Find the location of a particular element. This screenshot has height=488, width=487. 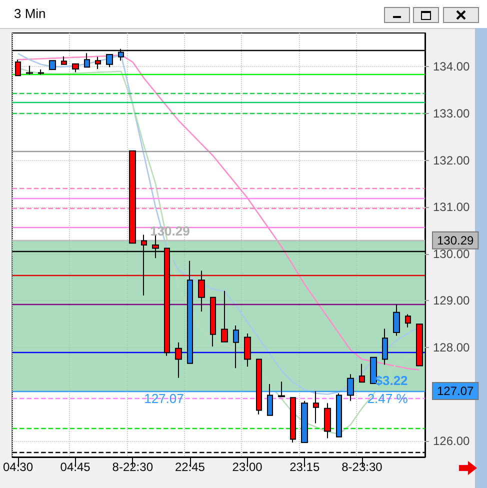

y-tick-label: 126.00 is located at coordinates (451, 441).